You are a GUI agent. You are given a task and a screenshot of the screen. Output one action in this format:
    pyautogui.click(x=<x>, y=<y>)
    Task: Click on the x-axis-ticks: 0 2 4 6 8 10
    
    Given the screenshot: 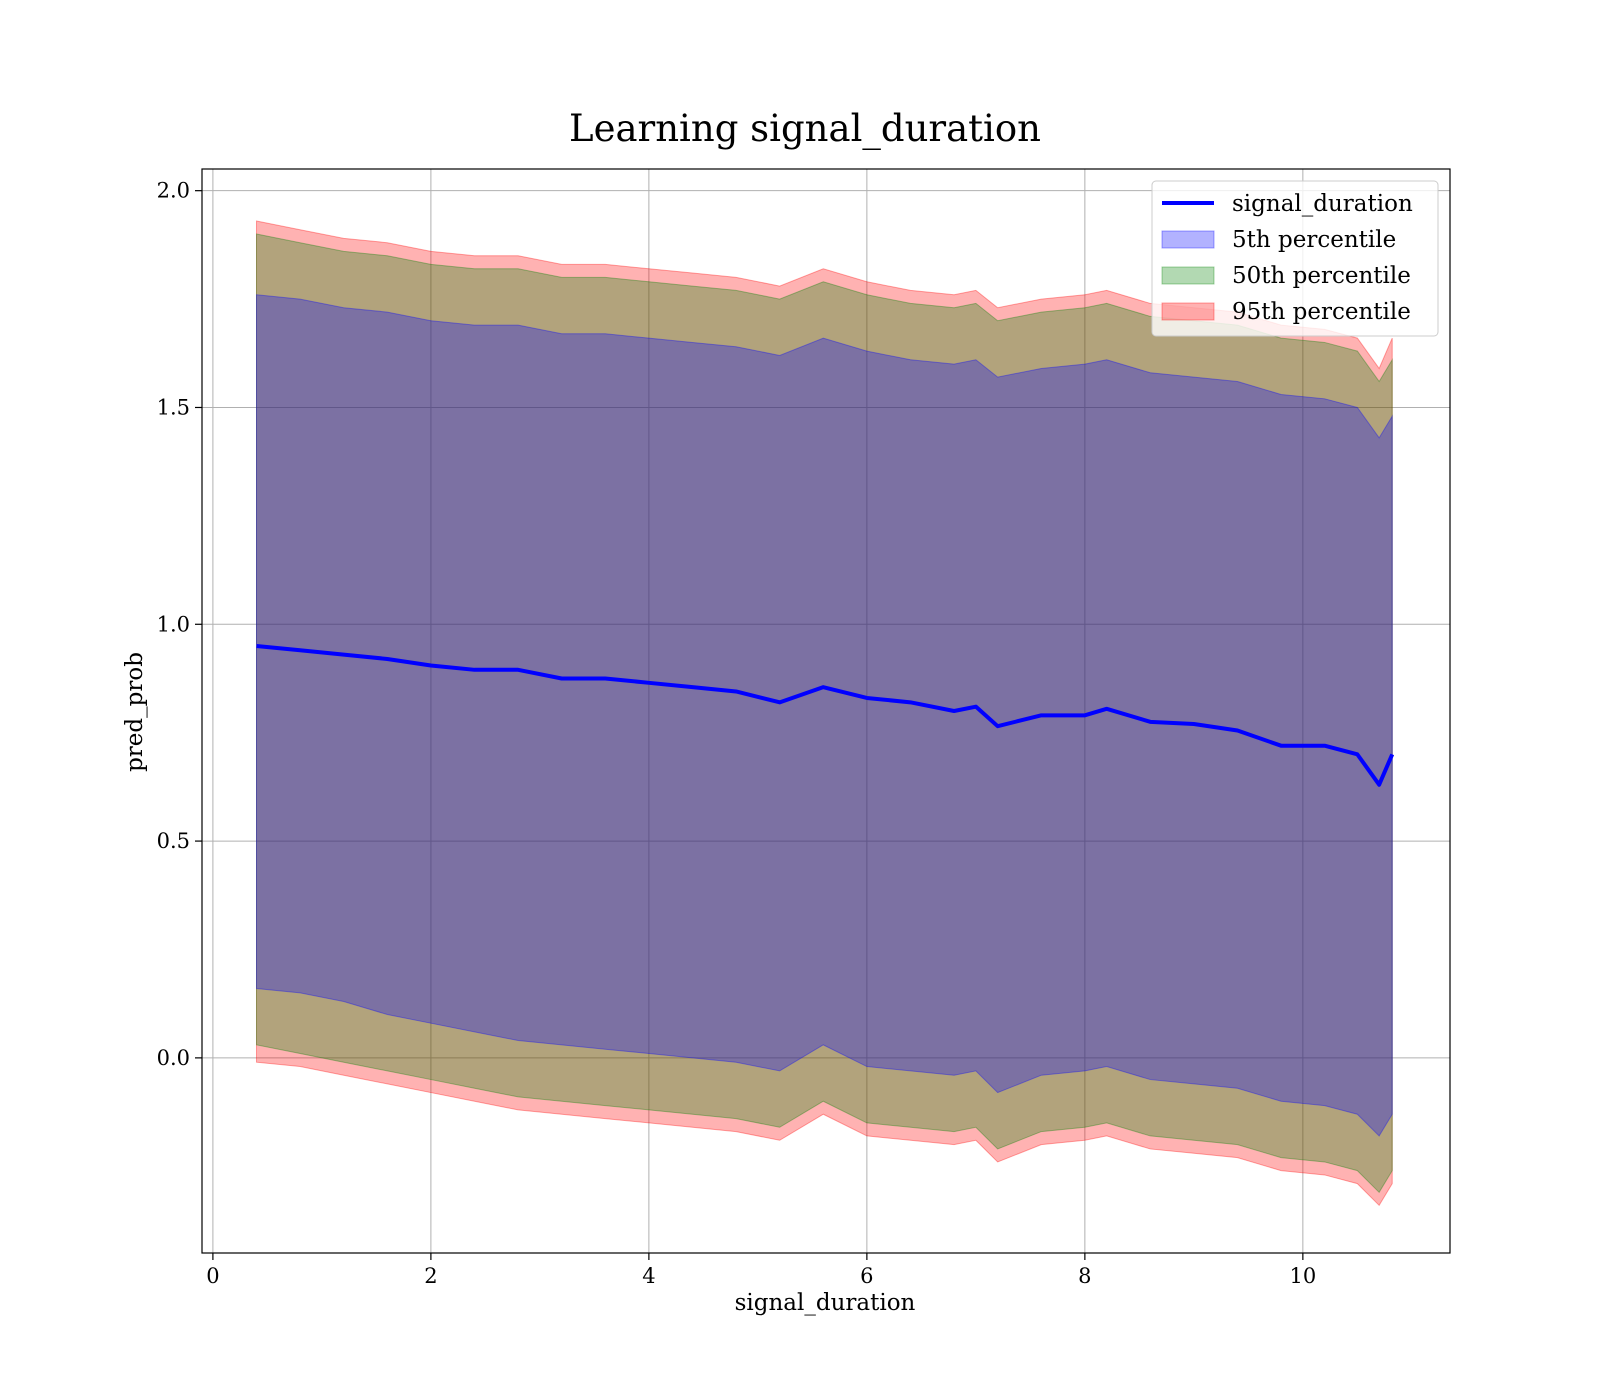 What is the action you would take?
    pyautogui.click(x=761, y=1270)
    